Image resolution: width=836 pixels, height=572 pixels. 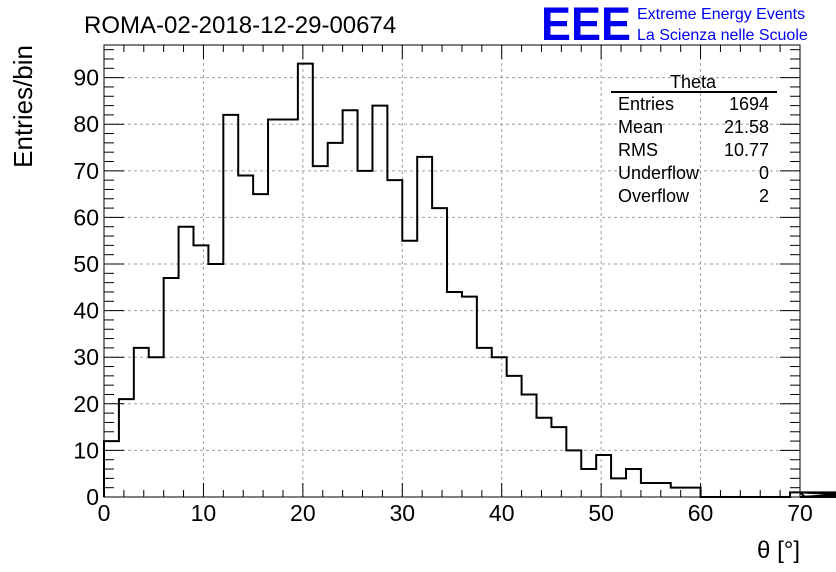 What do you see at coordinates (722, 35) in the screenshot?
I see `eee-logo-line2: La Scienza nelle Scuole` at bounding box center [722, 35].